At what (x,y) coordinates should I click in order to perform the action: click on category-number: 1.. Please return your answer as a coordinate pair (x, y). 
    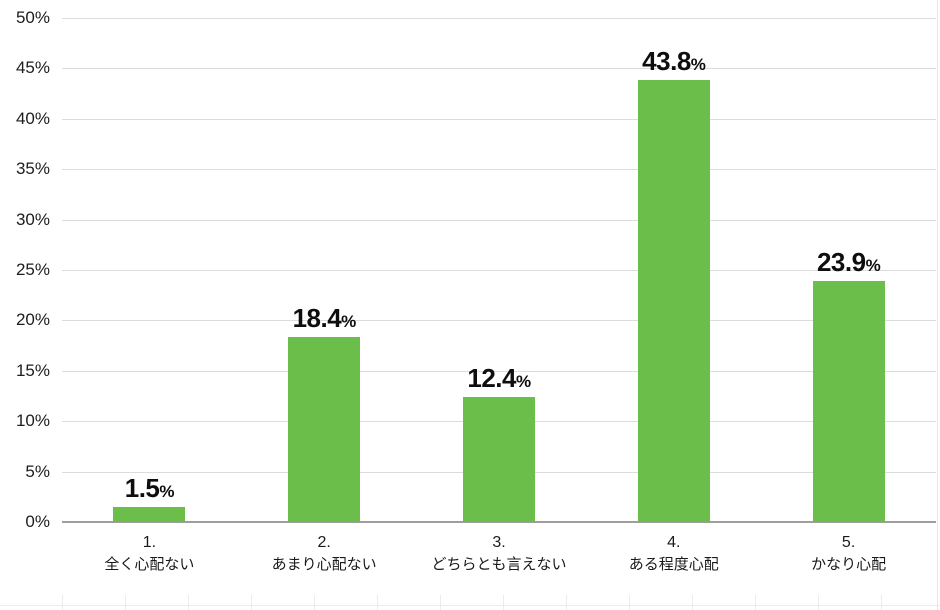
    Looking at the image, I should click on (149, 542).